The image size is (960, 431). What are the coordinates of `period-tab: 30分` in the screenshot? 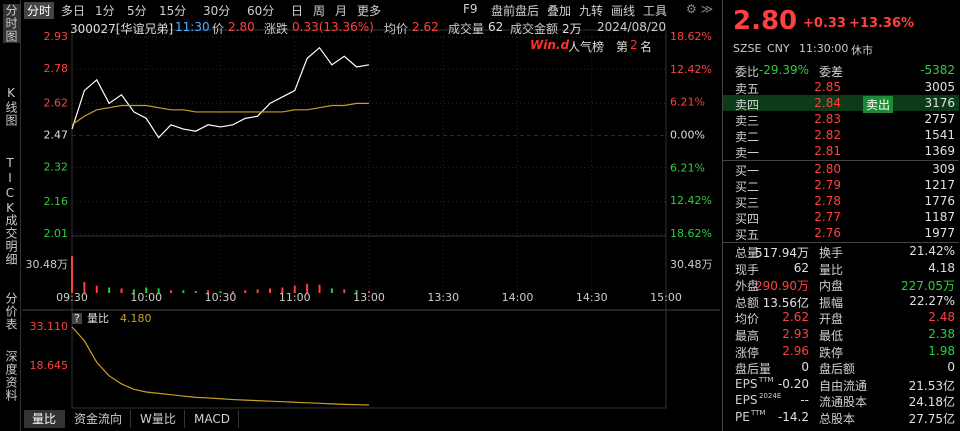 It's located at (217, 11).